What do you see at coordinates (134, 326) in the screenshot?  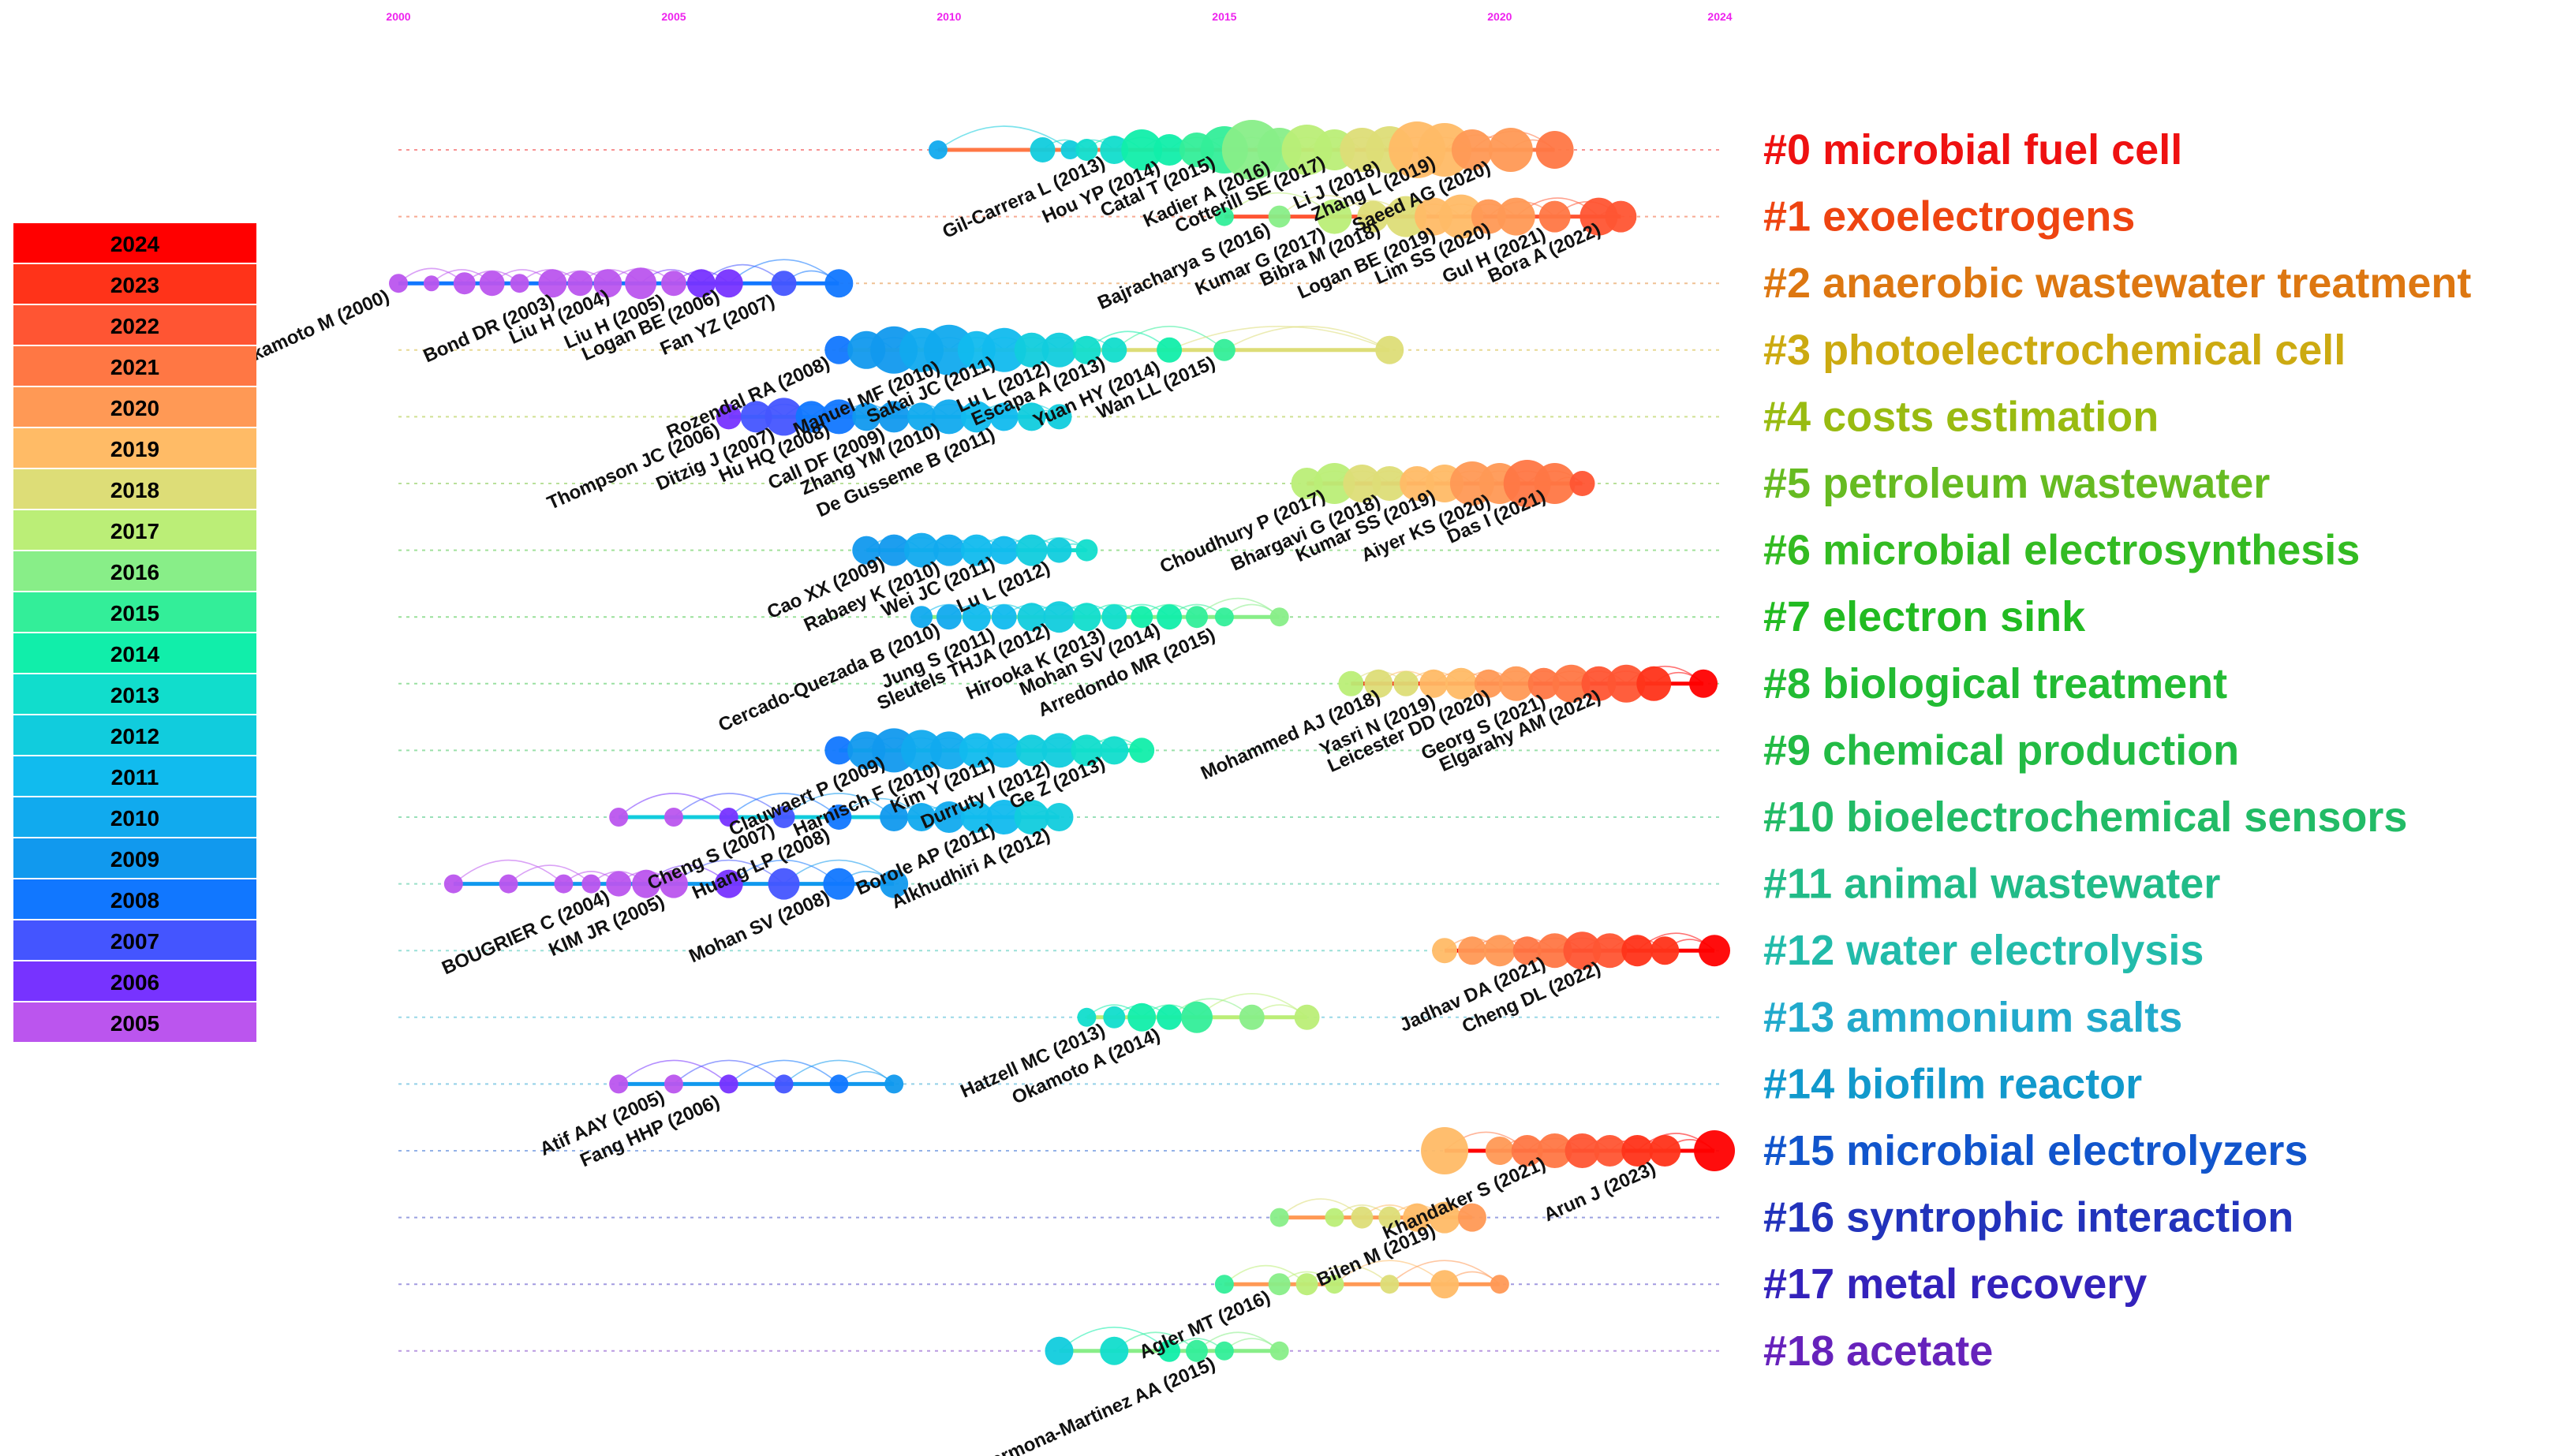 I see `legend-label: 2022` at bounding box center [134, 326].